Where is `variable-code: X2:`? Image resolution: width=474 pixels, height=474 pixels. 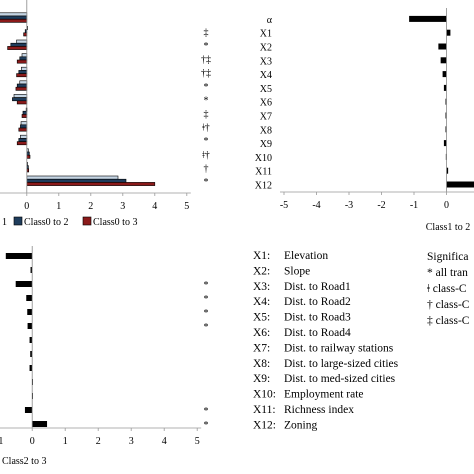 variable-code: X2: is located at coordinates (261, 271).